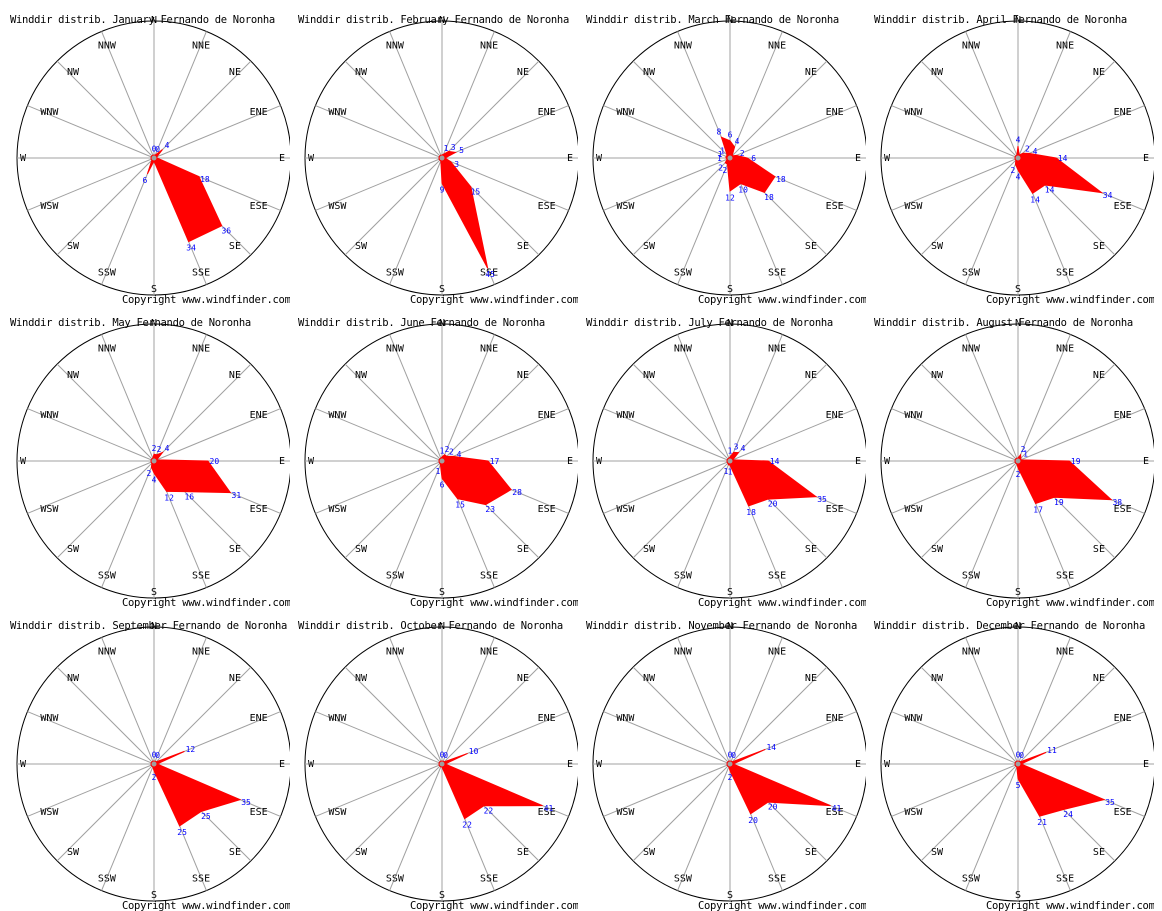 The width and height of the screenshot is (1162, 911). Describe the element at coordinates (474, 751) in the screenshot. I see `value-label: 10` at that location.